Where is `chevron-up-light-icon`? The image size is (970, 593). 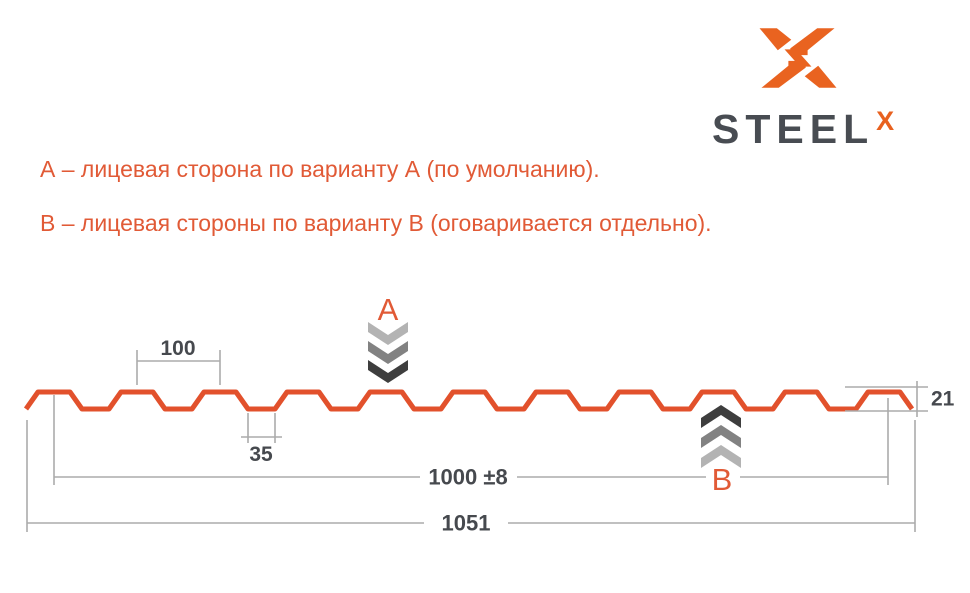 chevron-up-light-icon is located at coordinates (721, 456).